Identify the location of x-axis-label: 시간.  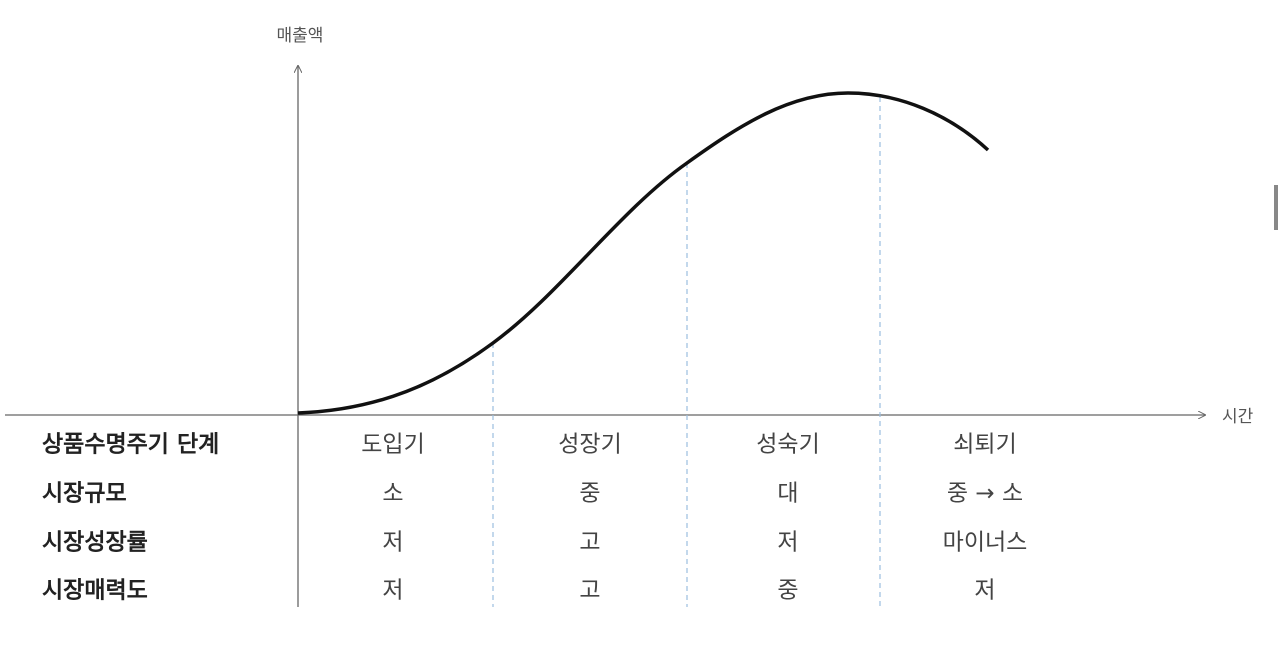
(1238, 417).